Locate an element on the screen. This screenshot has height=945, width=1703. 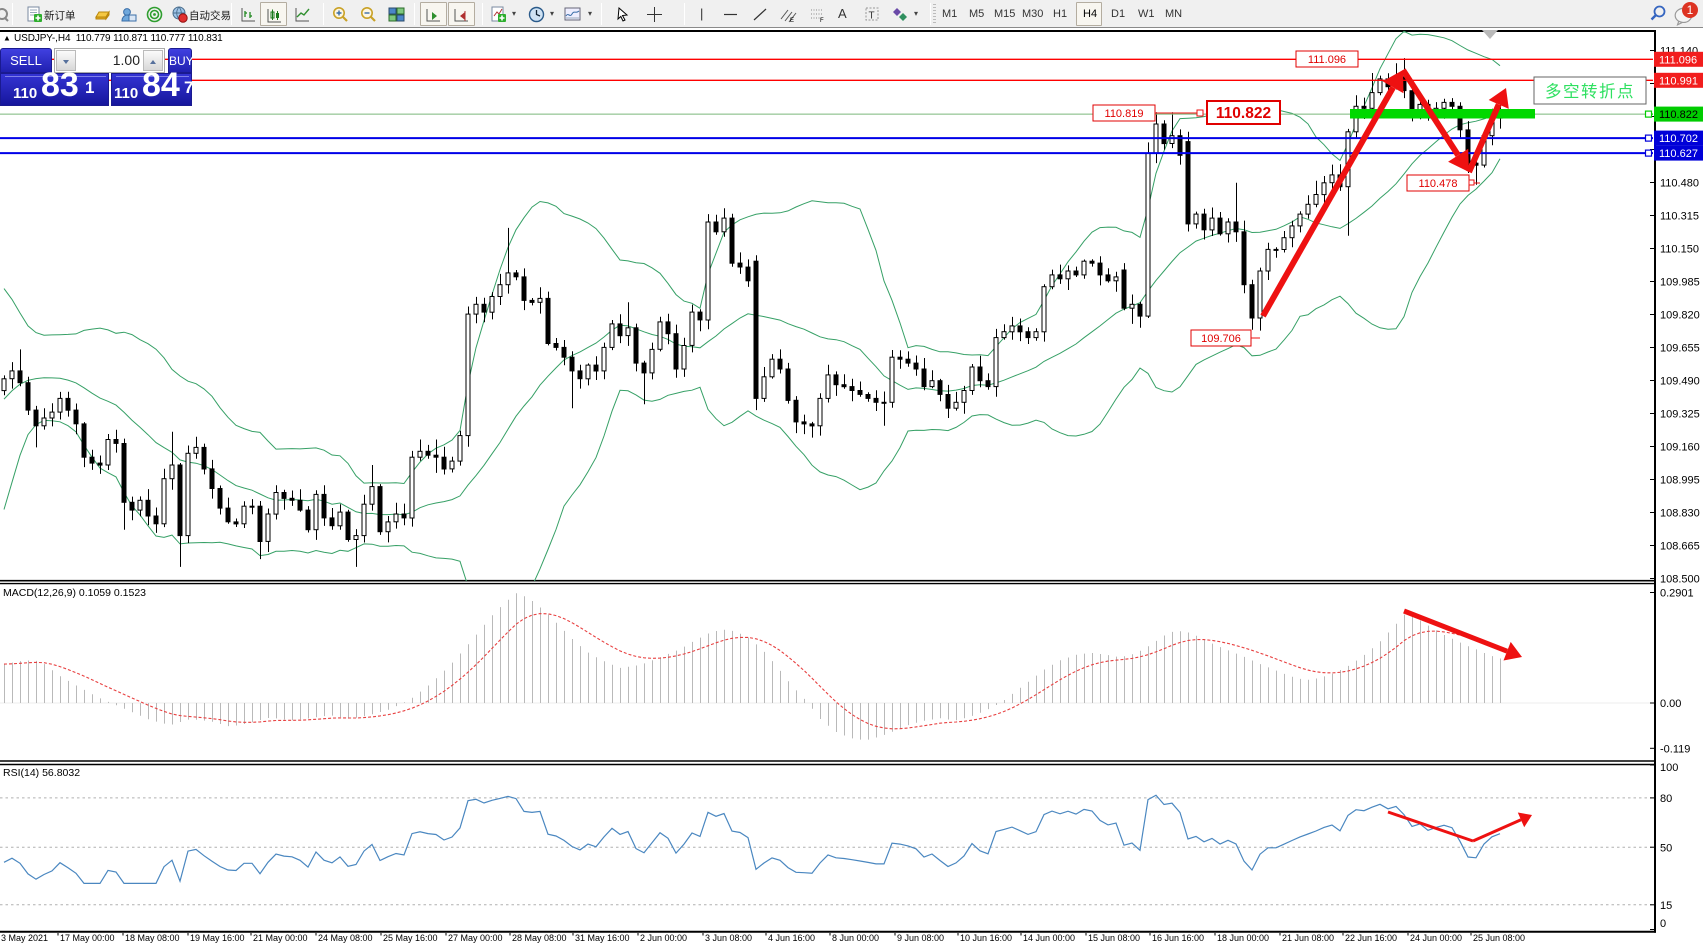
svg-text: 25 May 16:00 is located at coordinates (410, 938).